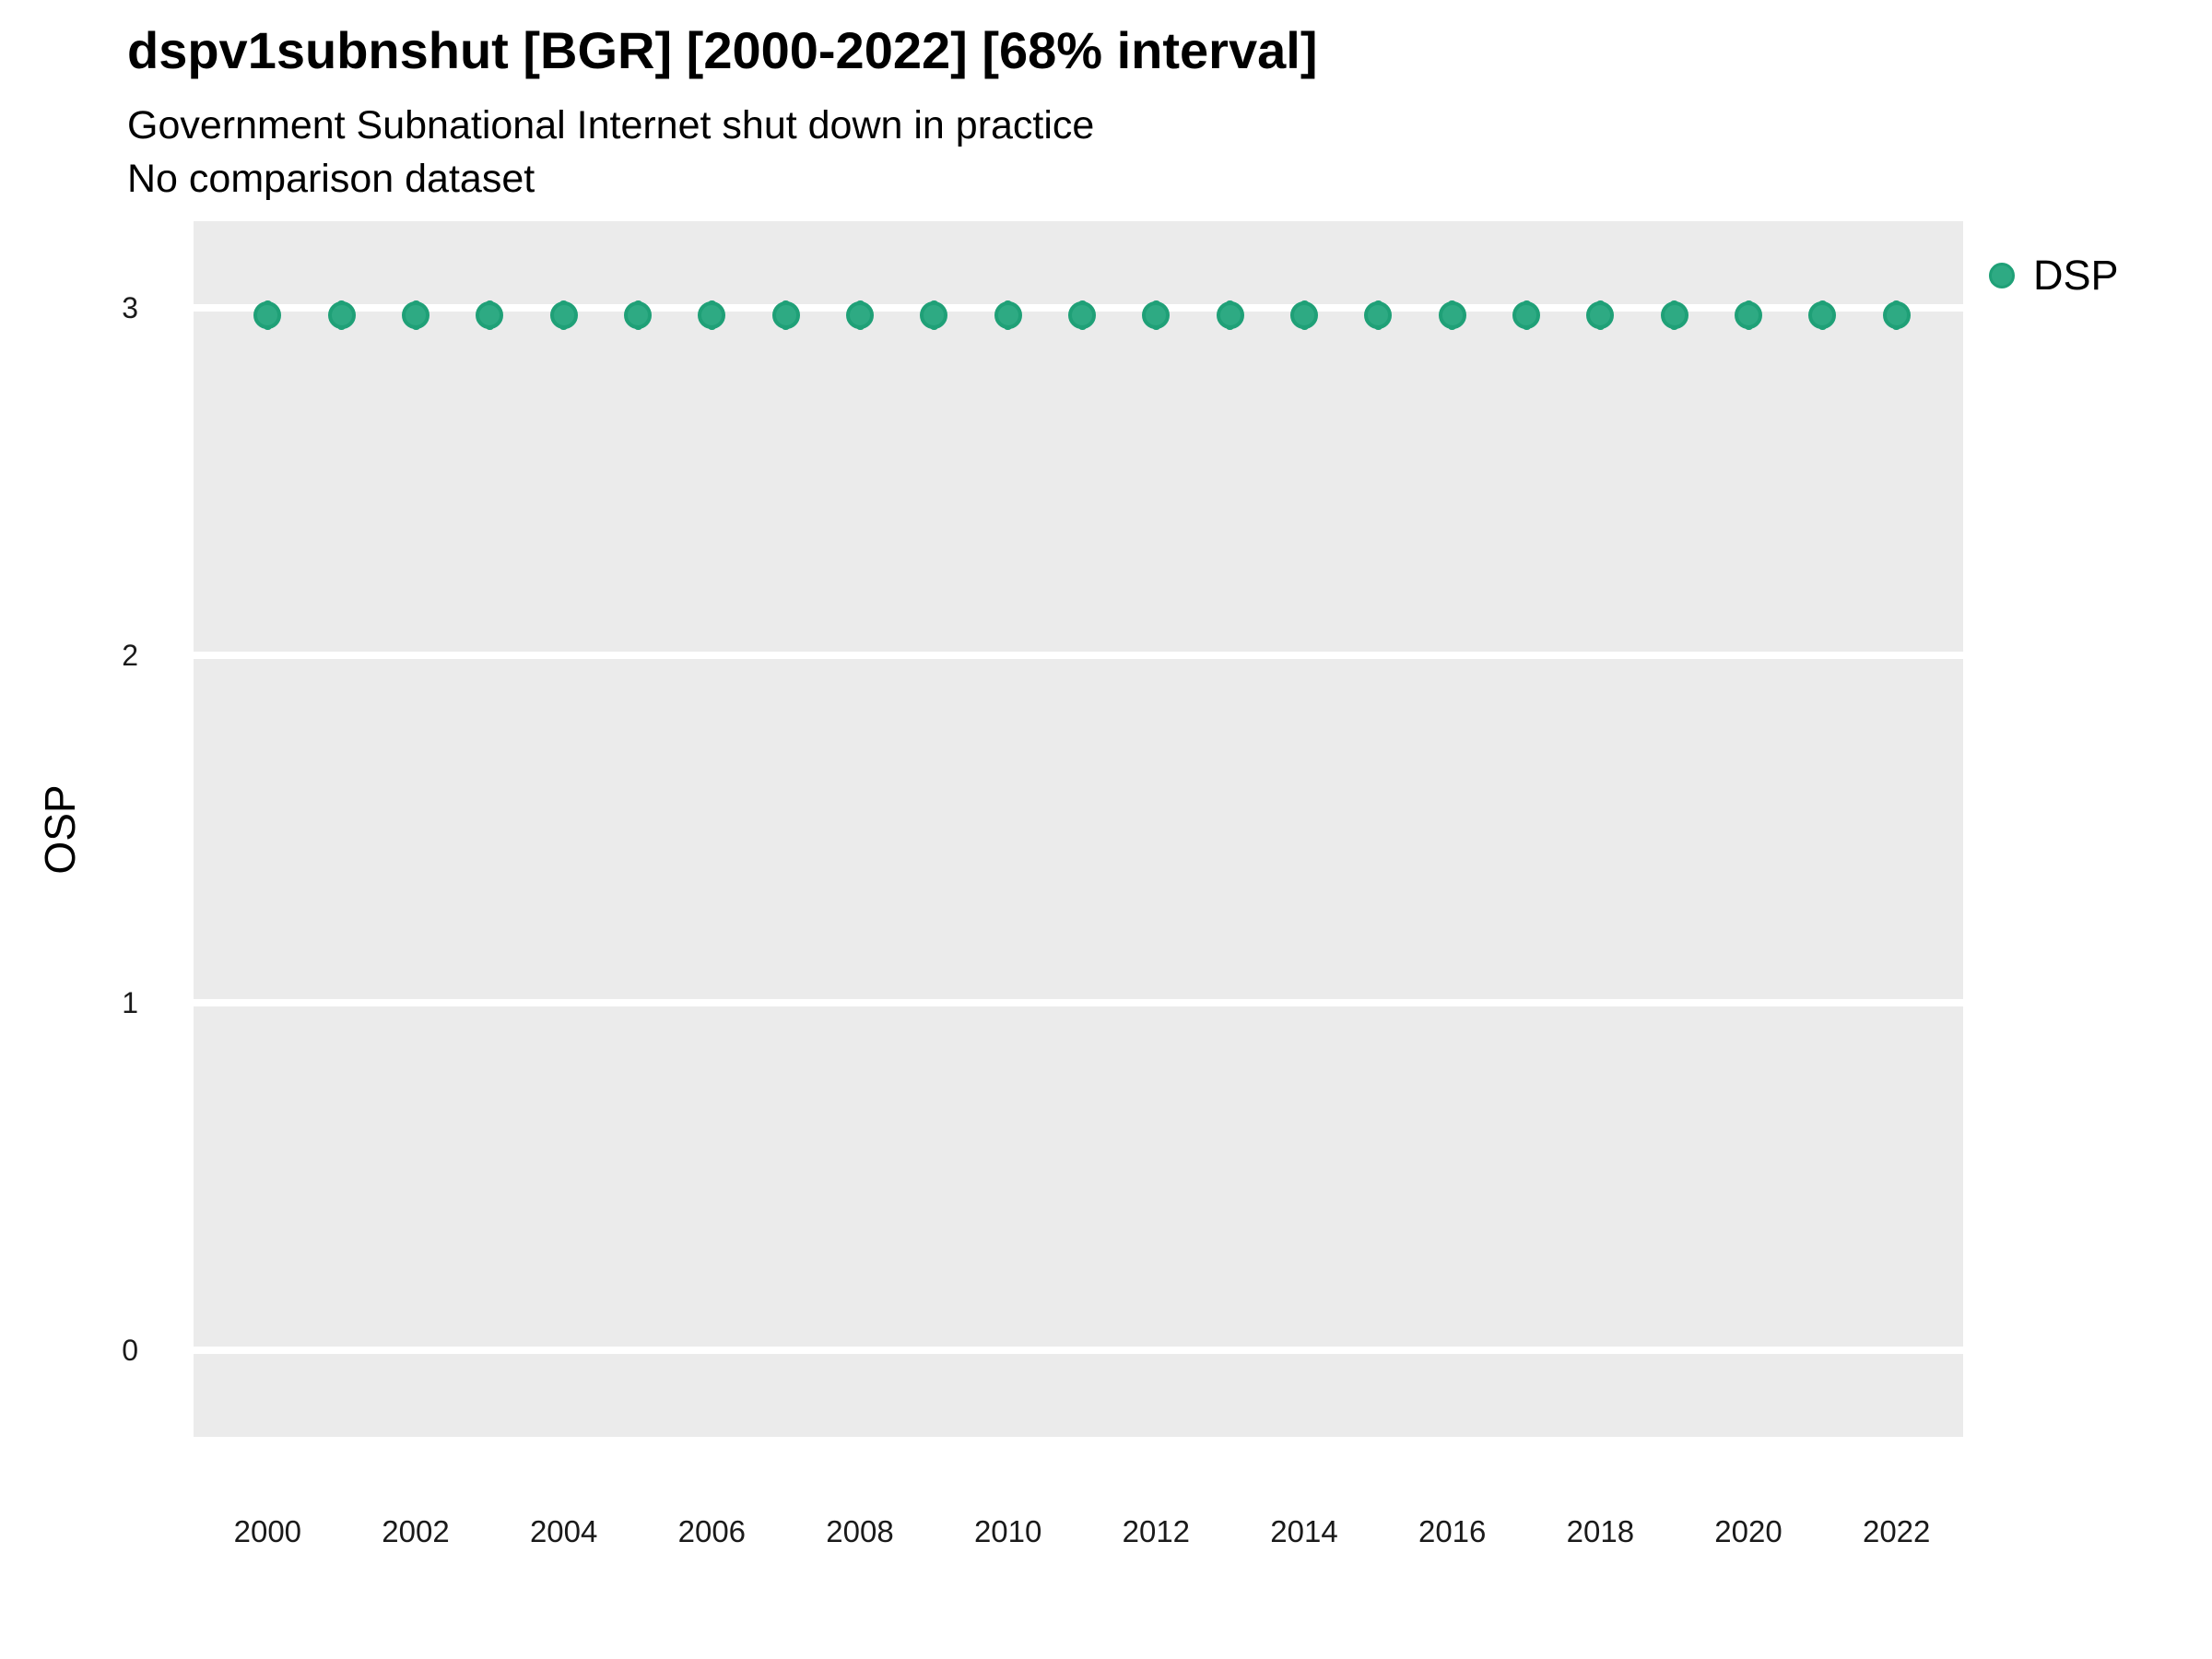 The height and width of the screenshot is (1659, 2212). What do you see at coordinates (267, 1531) in the screenshot?
I see `x-tick-label: 2000` at bounding box center [267, 1531].